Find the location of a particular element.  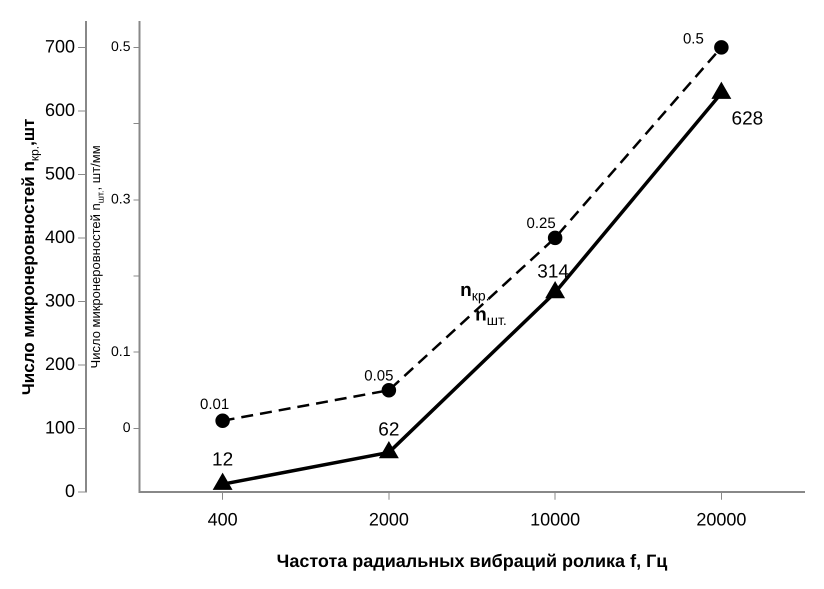

data-label: 0.5 is located at coordinates (693, 39).